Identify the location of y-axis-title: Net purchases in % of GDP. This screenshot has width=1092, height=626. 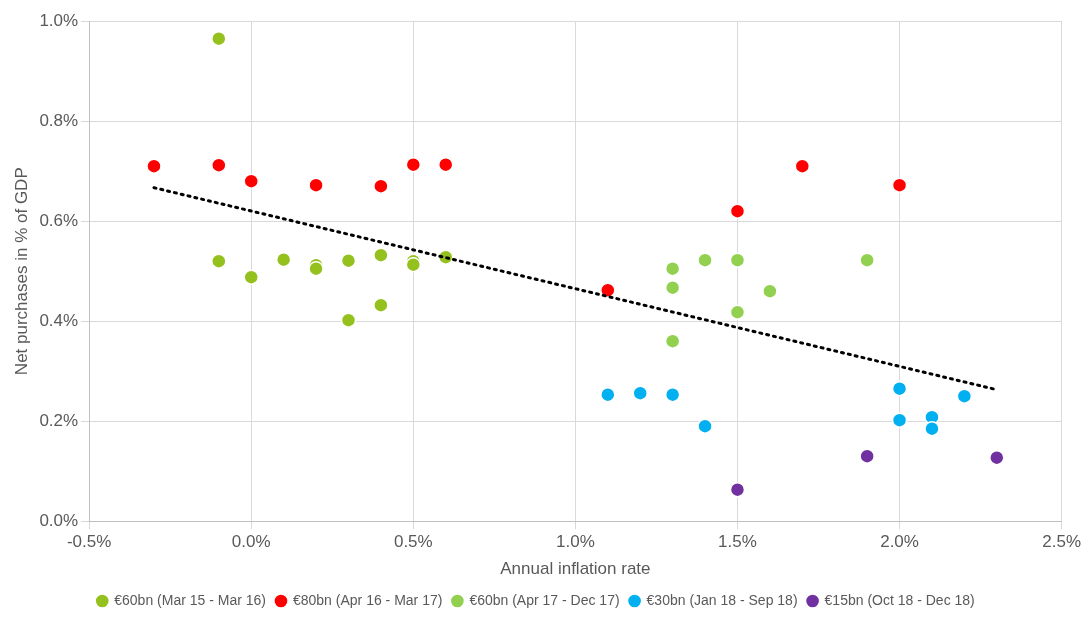
(21, 271).